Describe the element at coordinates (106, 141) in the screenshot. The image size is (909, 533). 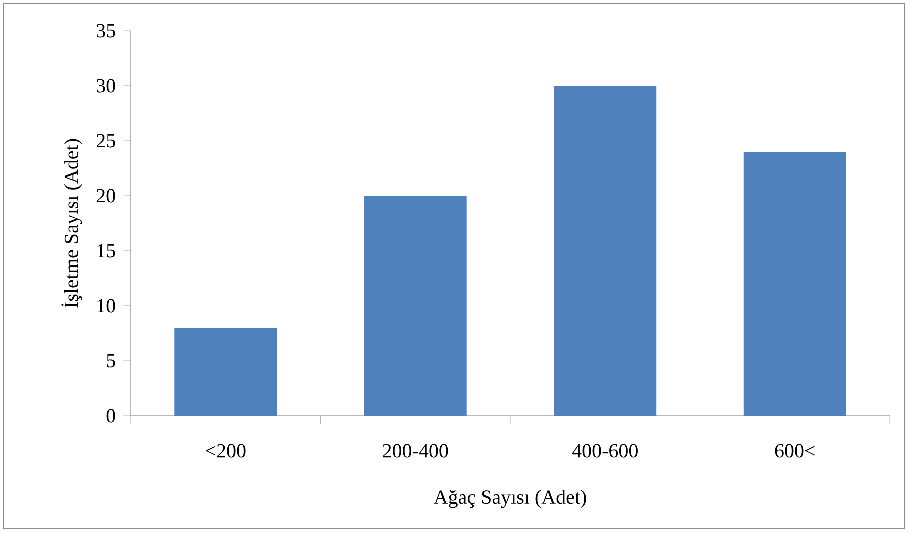
I see `y-tick-label: 25` at that location.